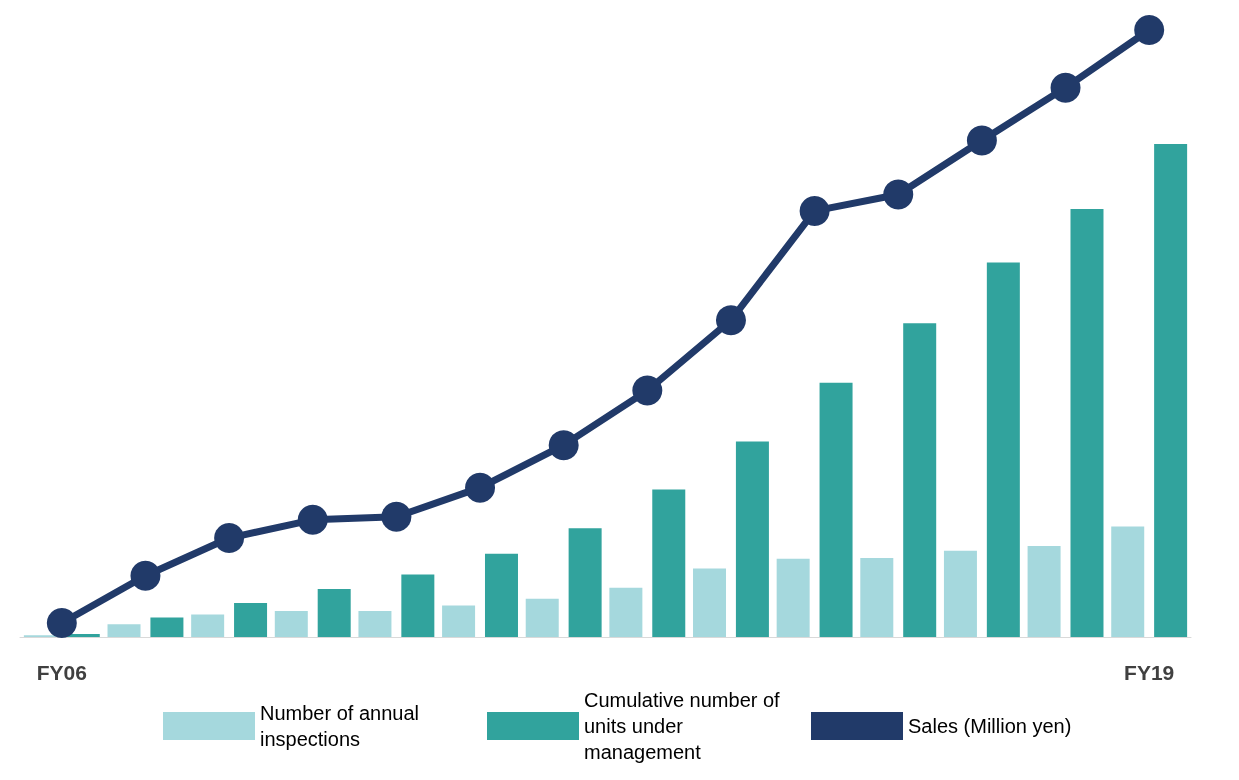  What do you see at coordinates (61, 672) in the screenshot?
I see `x-tick-label: FY06` at bounding box center [61, 672].